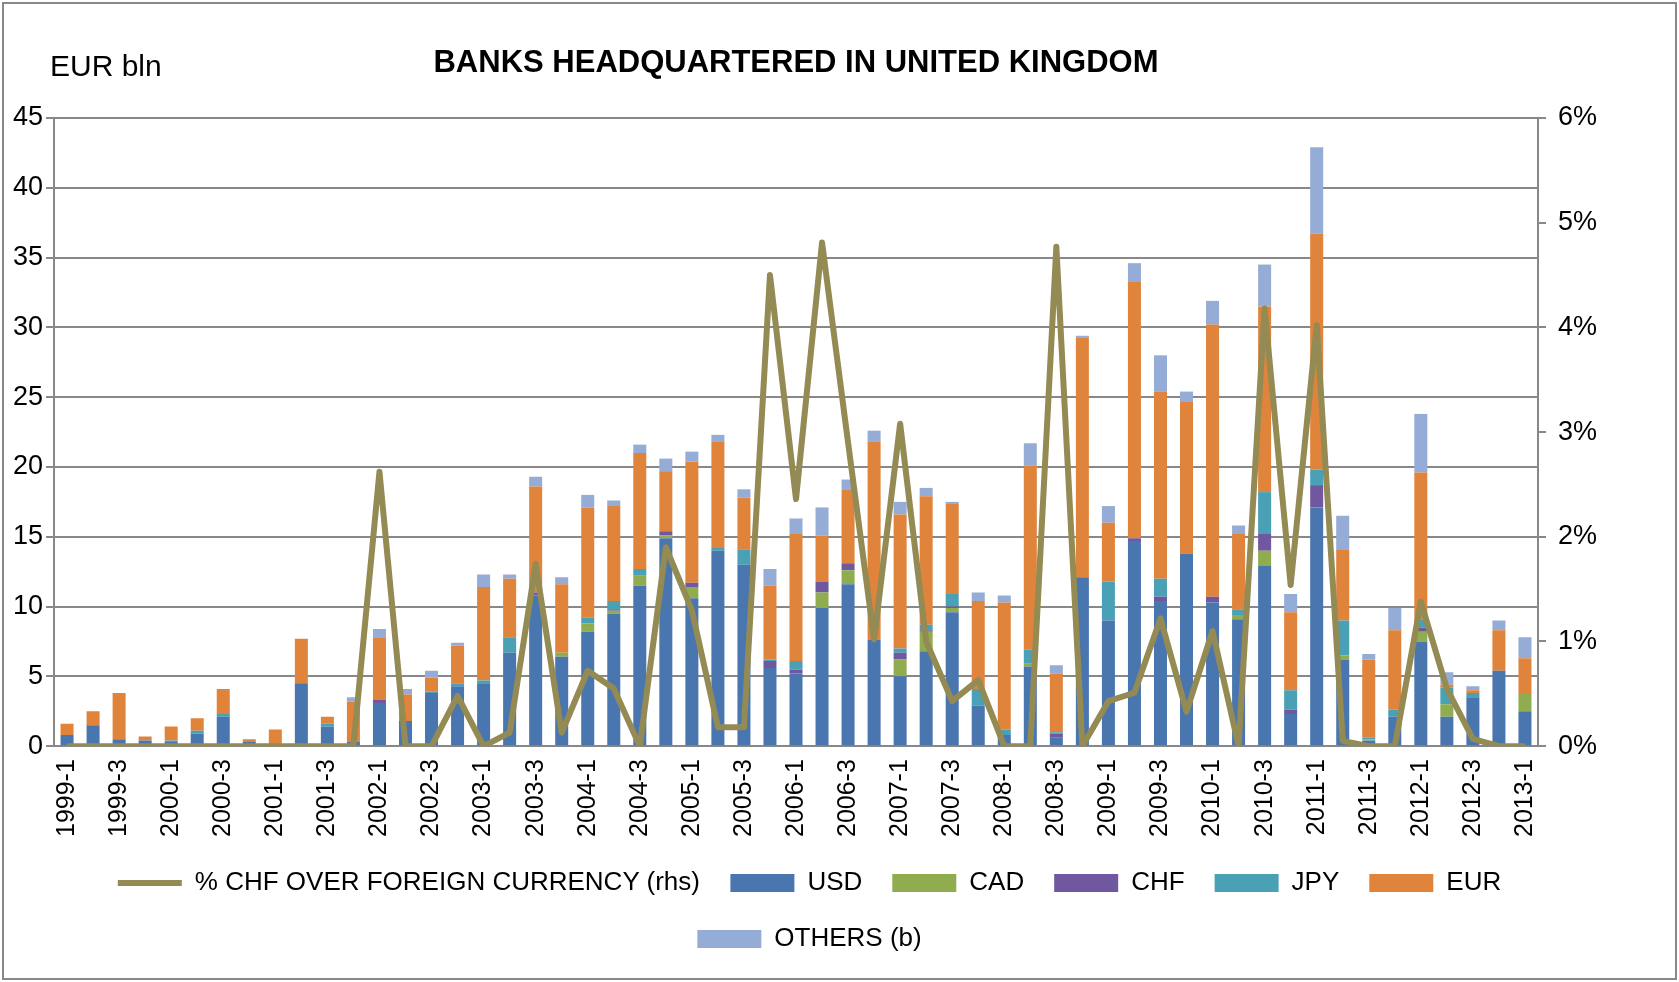 This screenshot has width=1679, height=982. I want to click on x-tick-label: 2008-1, so click(1002, 798).